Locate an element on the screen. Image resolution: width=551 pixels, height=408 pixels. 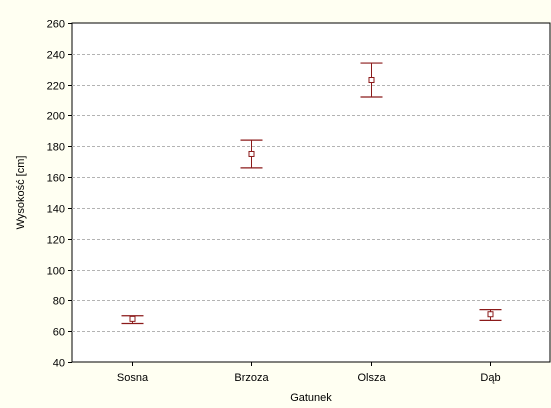
y-tick-label: 260 is located at coordinates (56, 25).